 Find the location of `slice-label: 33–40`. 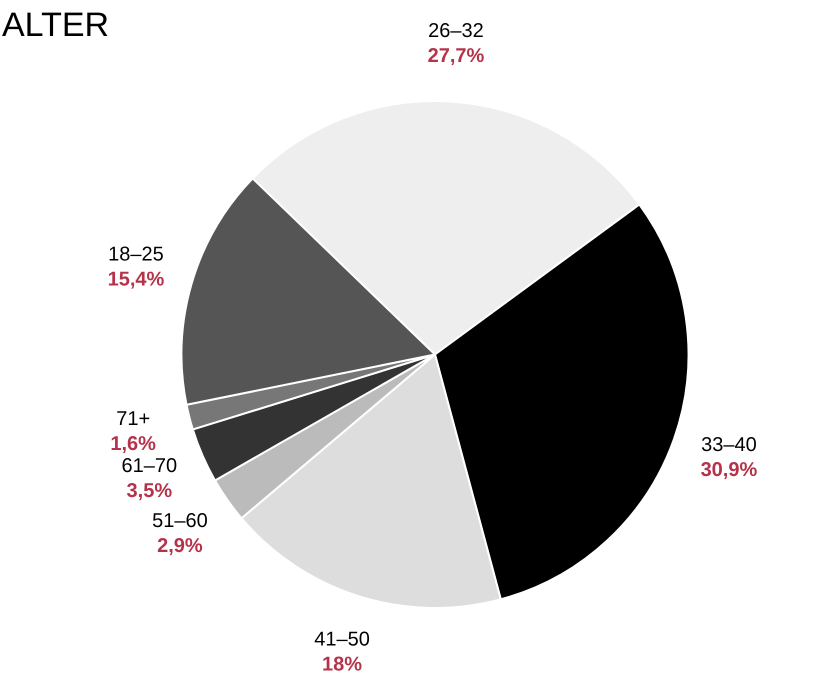

slice-label: 33–40 is located at coordinates (729, 445).